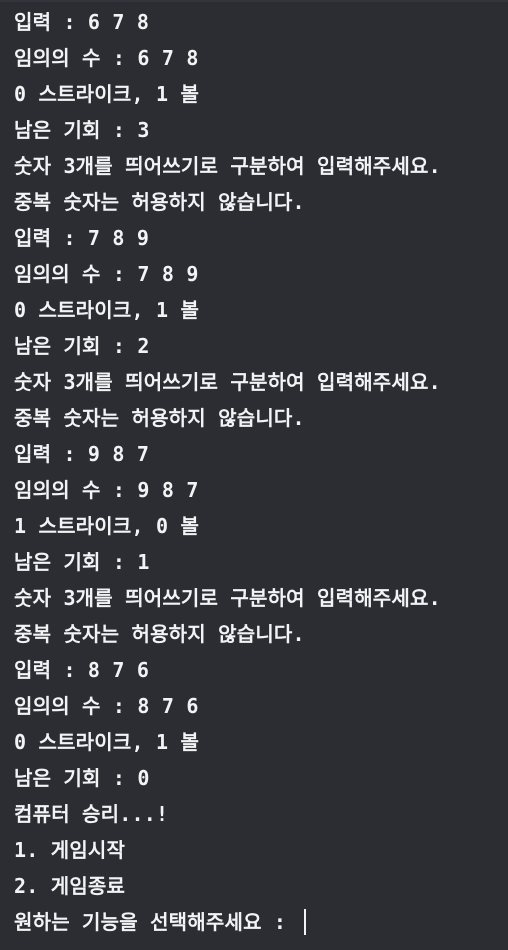 The image size is (508, 950). What do you see at coordinates (82, 454) in the screenshot?
I see `terminal-line: 입력 : 9 8 7` at bounding box center [82, 454].